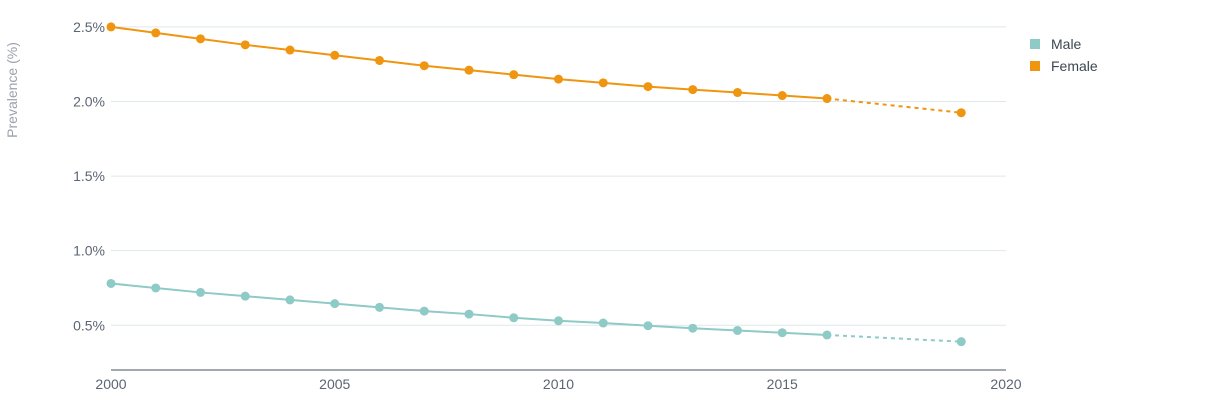 The width and height of the screenshot is (1230, 403). What do you see at coordinates (1074, 66) in the screenshot?
I see `legend-label-female: Female` at bounding box center [1074, 66].